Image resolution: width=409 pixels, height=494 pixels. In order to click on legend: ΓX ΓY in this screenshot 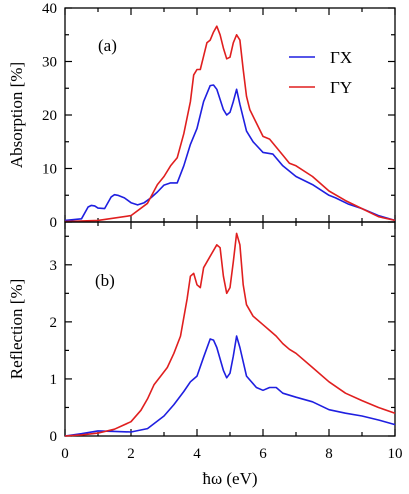, I will do `click(320, 72)`.